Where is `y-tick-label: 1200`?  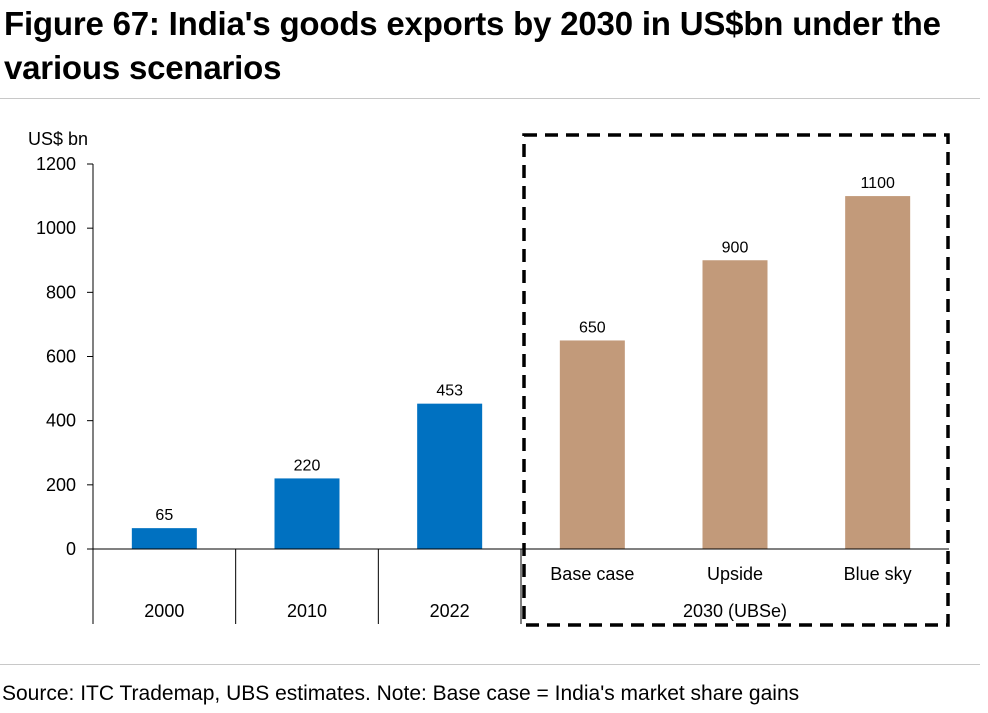
y-tick-label: 1200 is located at coordinates (56, 164).